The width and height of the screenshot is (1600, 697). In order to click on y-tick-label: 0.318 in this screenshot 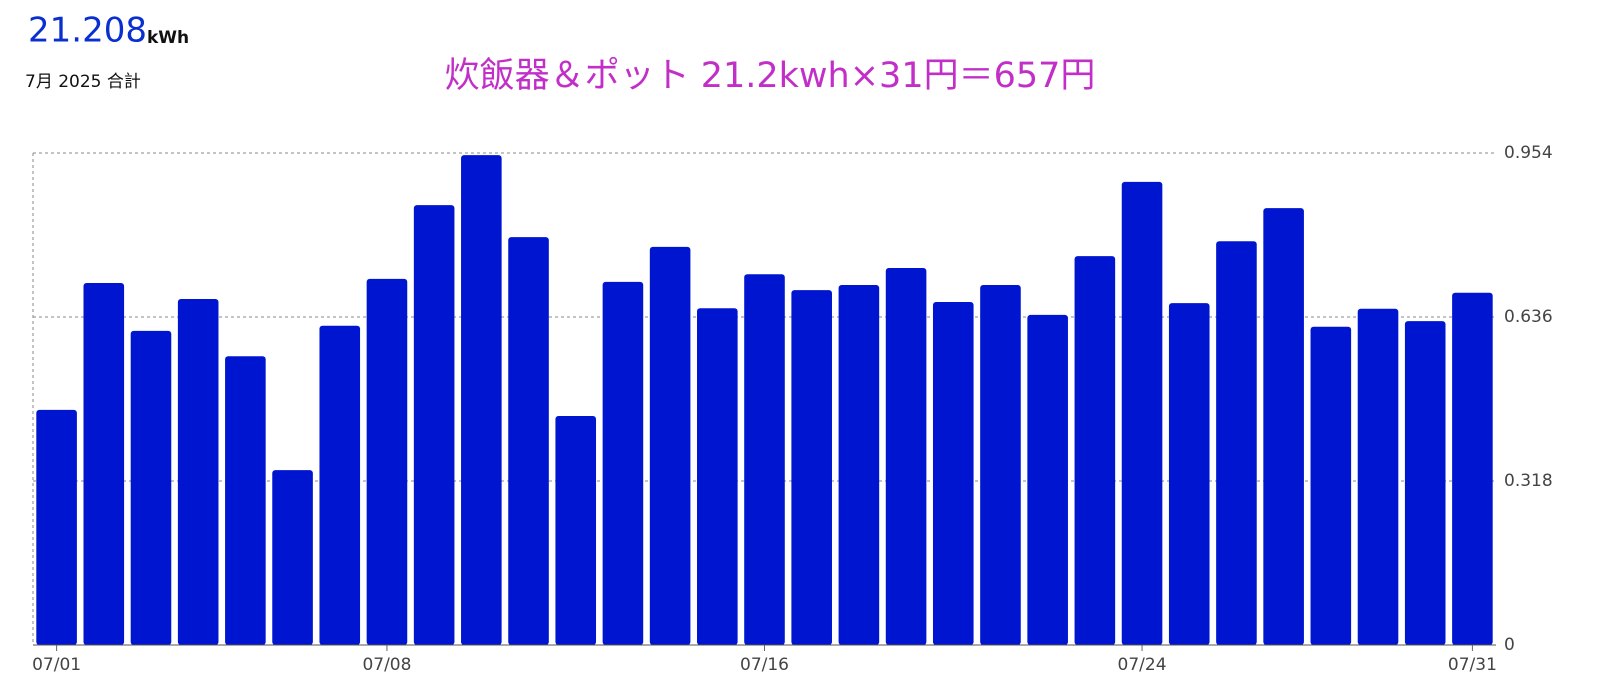, I will do `click(1528, 481)`.